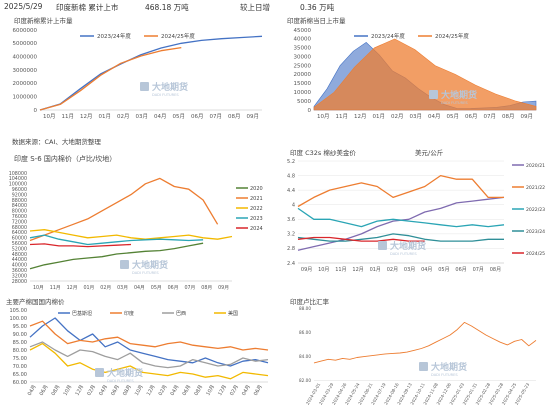 The width and height of the screenshot is (550, 420). What do you see at coordinates (124, 209) in the screenshot?
I see `series-line-2021` at bounding box center [124, 209].